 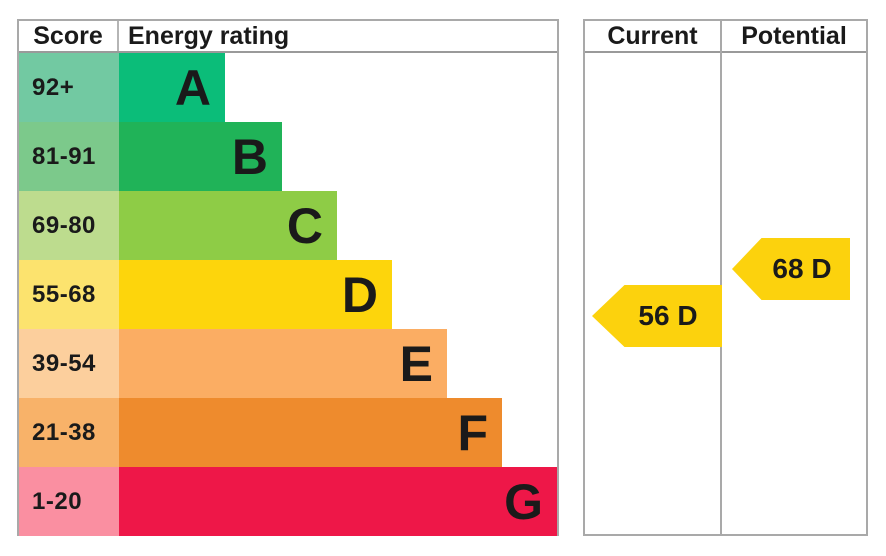 What do you see at coordinates (69, 87) in the screenshot?
I see `score-range-label-a: 92+` at bounding box center [69, 87].